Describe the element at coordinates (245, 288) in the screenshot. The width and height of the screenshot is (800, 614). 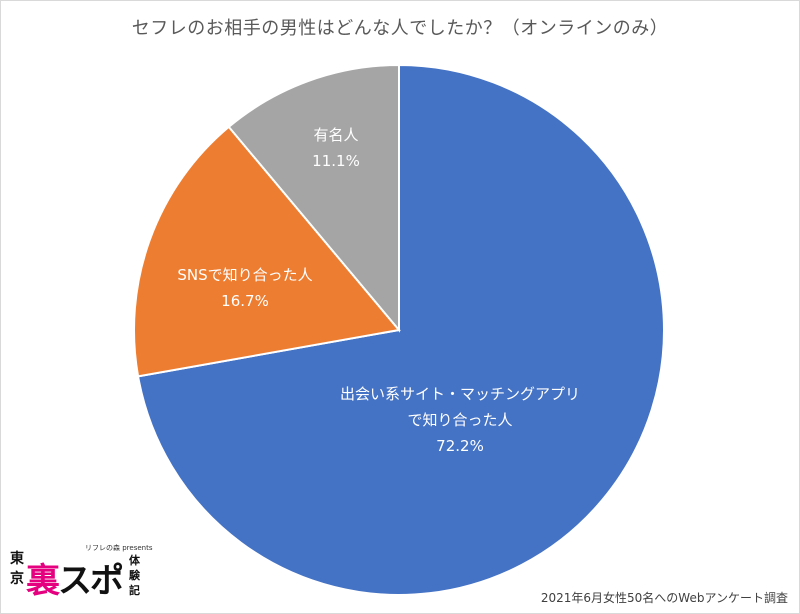
I see `data-label: SNSで知り合った人 16.7%` at that location.